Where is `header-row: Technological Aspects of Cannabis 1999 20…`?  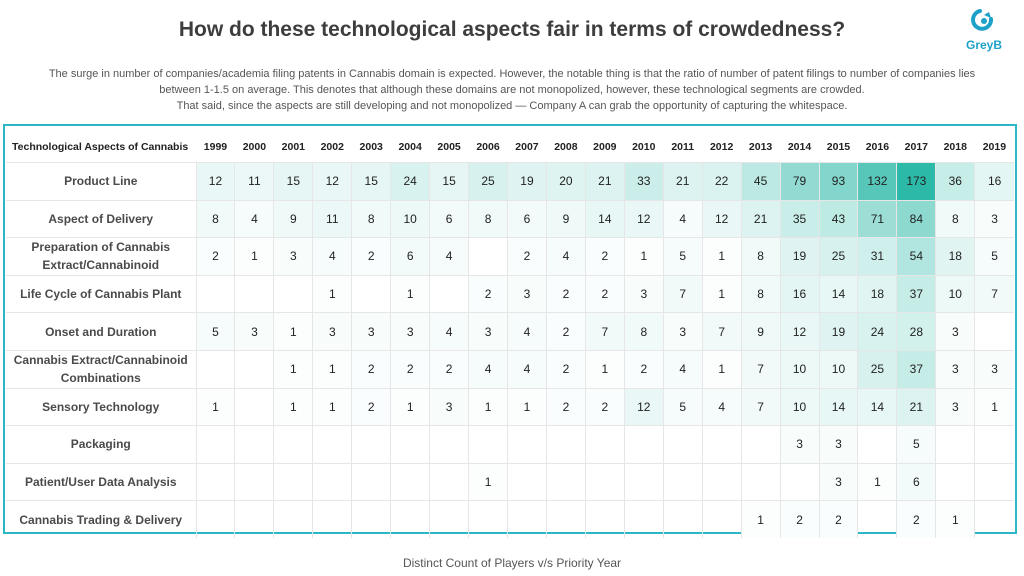
header-row: Technological Aspects of Cannabis 1999 20… is located at coordinates (510, 147).